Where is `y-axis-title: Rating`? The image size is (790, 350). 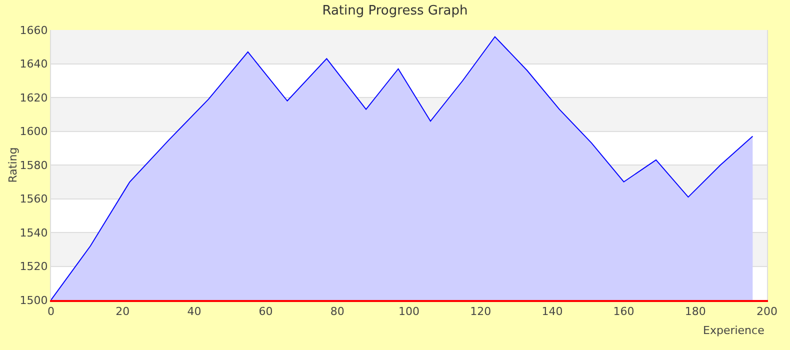
y-axis-title: Rating is located at coordinates (13, 165).